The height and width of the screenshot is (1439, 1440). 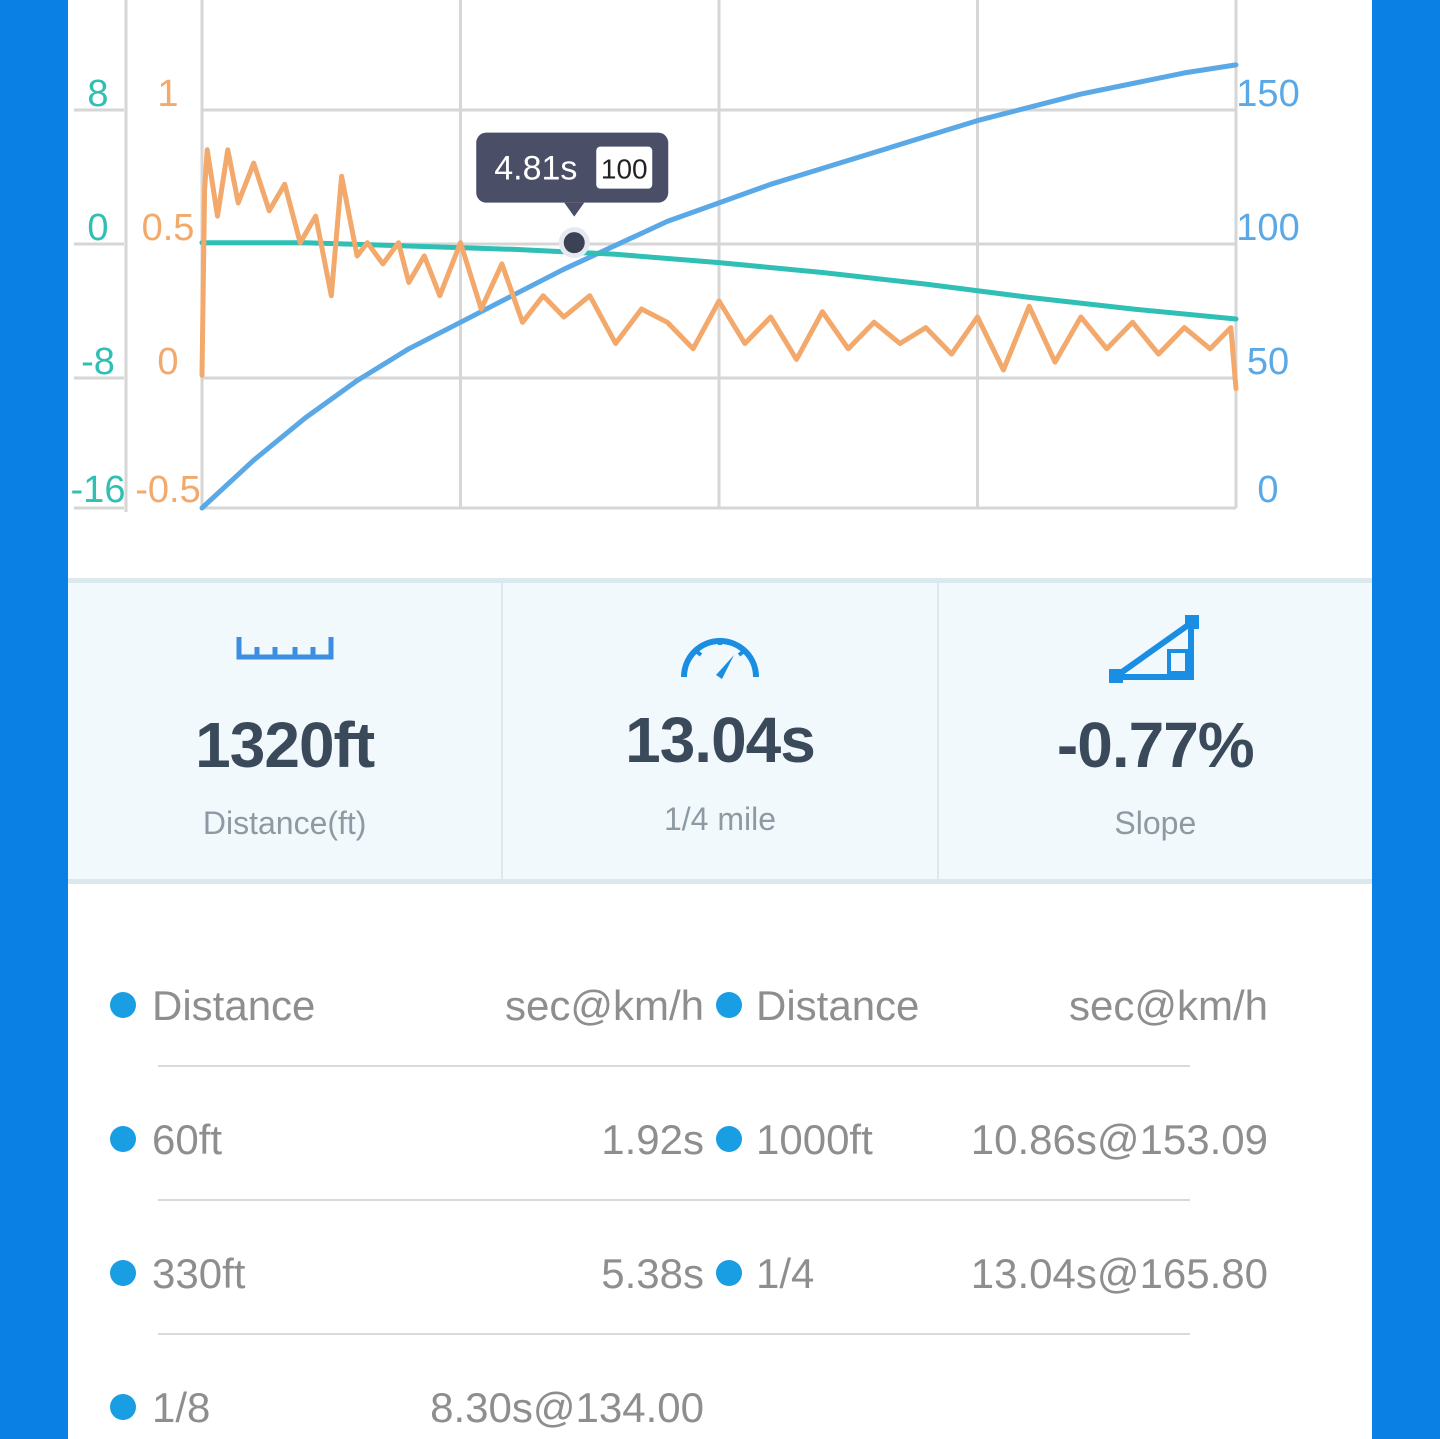 I want to click on tooltip-marker, so click(x=574, y=243).